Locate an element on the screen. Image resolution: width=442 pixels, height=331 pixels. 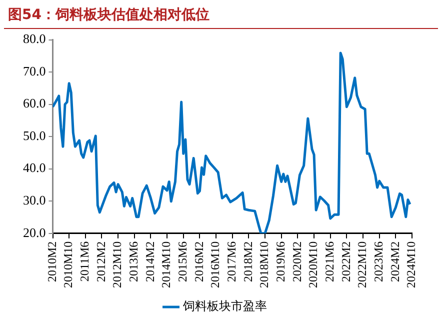
chart-title: 图54：饲料板块估值处相对低位 is located at coordinates (221, 14).